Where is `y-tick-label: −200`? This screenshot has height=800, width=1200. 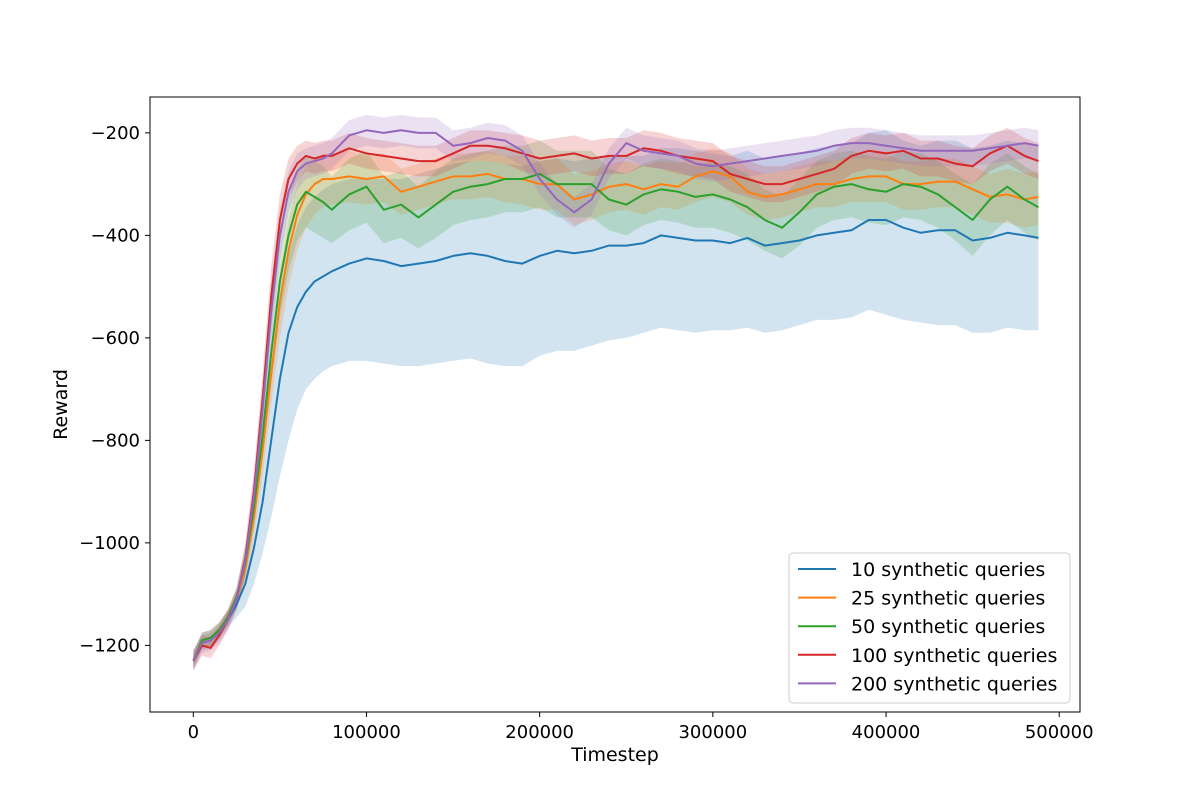
y-tick-label: −200 is located at coordinates (115, 133).